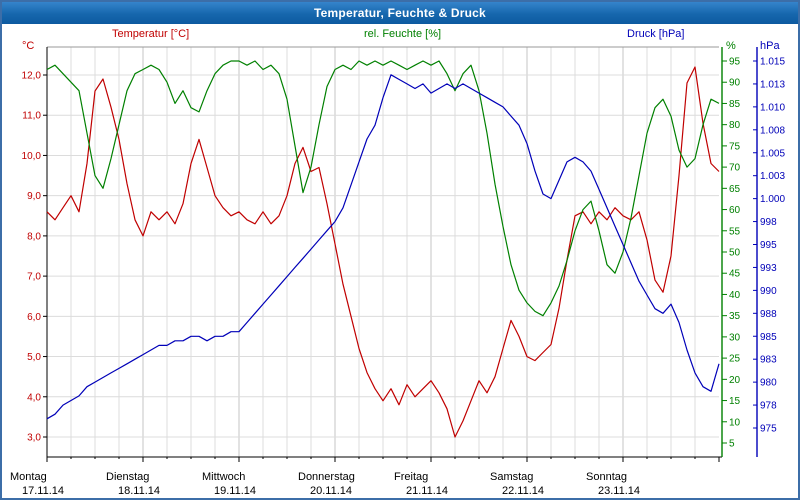  I want to click on svg-text: 1.005, so click(772, 153).